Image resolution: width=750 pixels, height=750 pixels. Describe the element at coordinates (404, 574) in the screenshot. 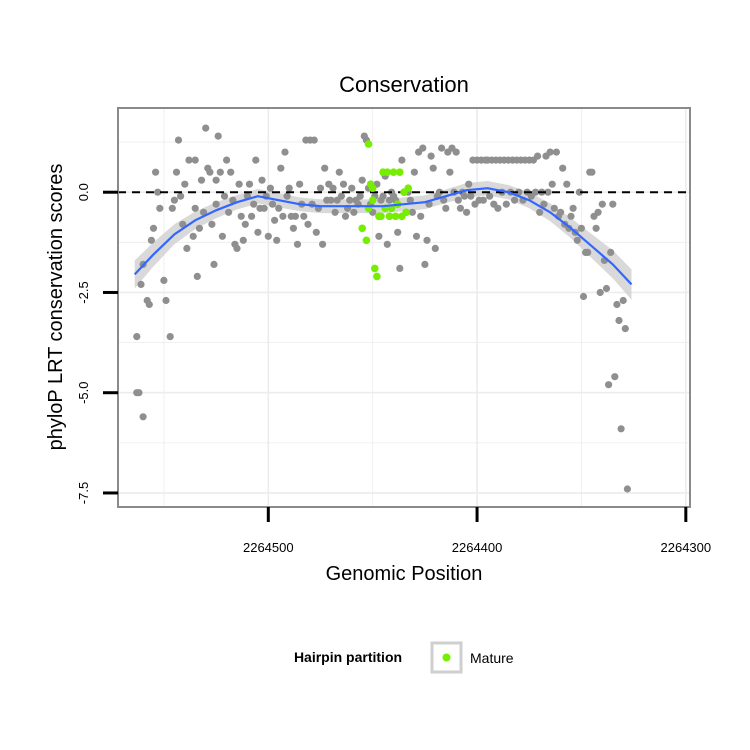

I see `x-axis-label: Genomic Position` at that location.